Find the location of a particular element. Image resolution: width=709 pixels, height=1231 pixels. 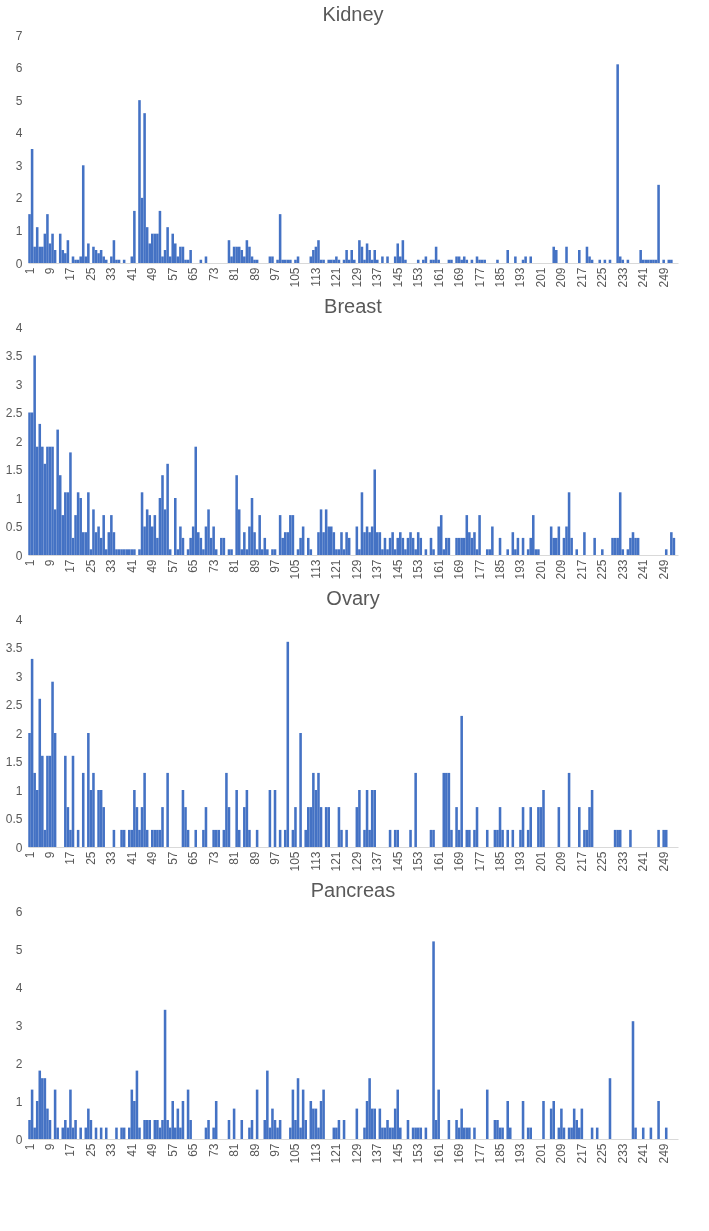

y-tick-label: 0.5 is located at coordinates (14, 527).